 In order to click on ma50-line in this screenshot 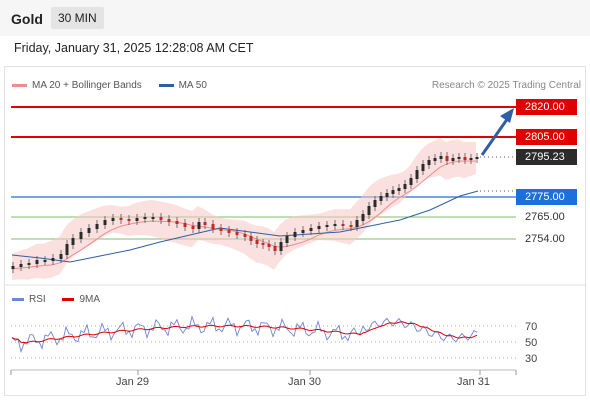, I will do `click(245, 226)`.